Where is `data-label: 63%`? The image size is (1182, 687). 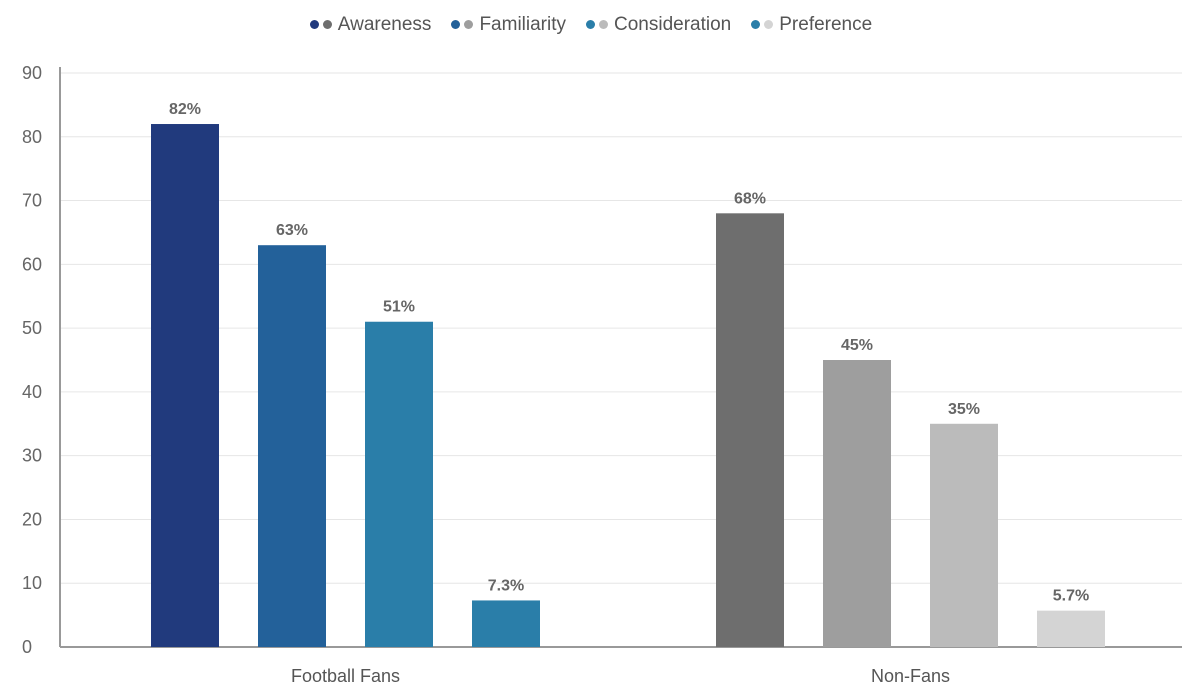
data-label: 63% is located at coordinates (292, 230).